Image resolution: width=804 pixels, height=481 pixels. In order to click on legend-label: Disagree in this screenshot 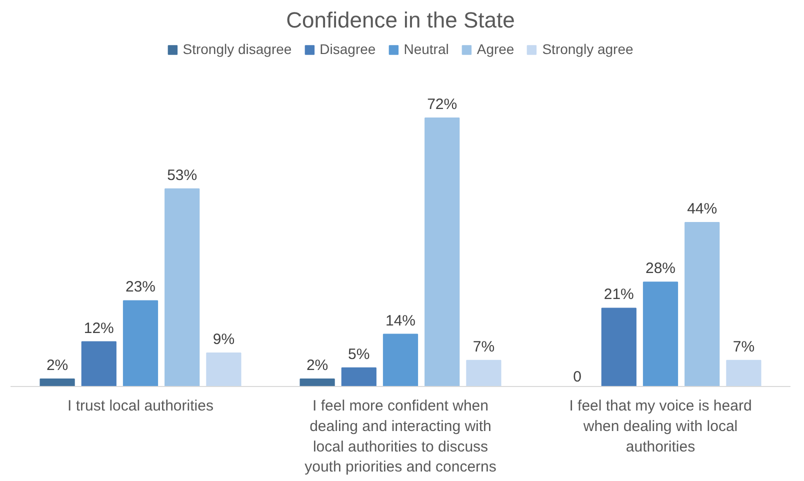, I will do `click(348, 49)`.